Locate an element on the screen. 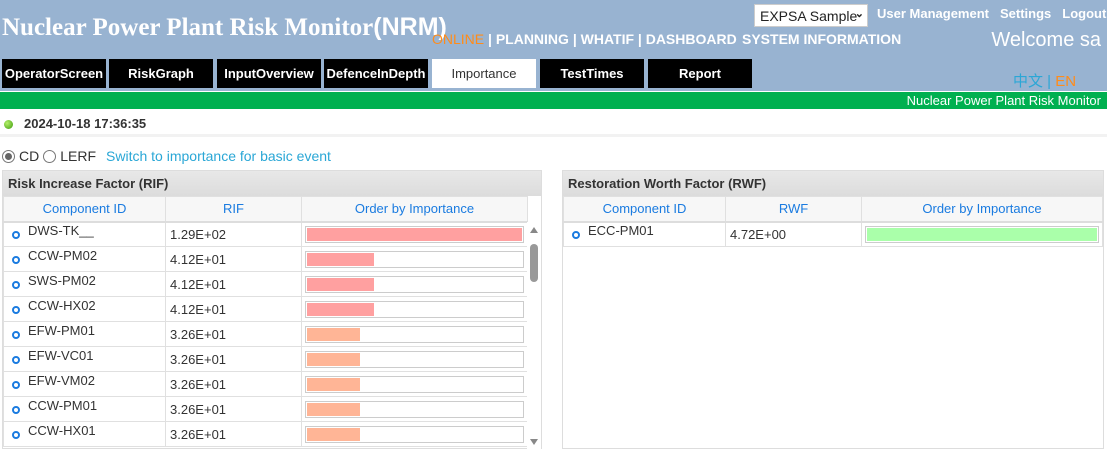 Image resolution: width=1107 pixels, height=457 pixels. component-id-cell: CCW-PM02 is located at coordinates (84, 259).